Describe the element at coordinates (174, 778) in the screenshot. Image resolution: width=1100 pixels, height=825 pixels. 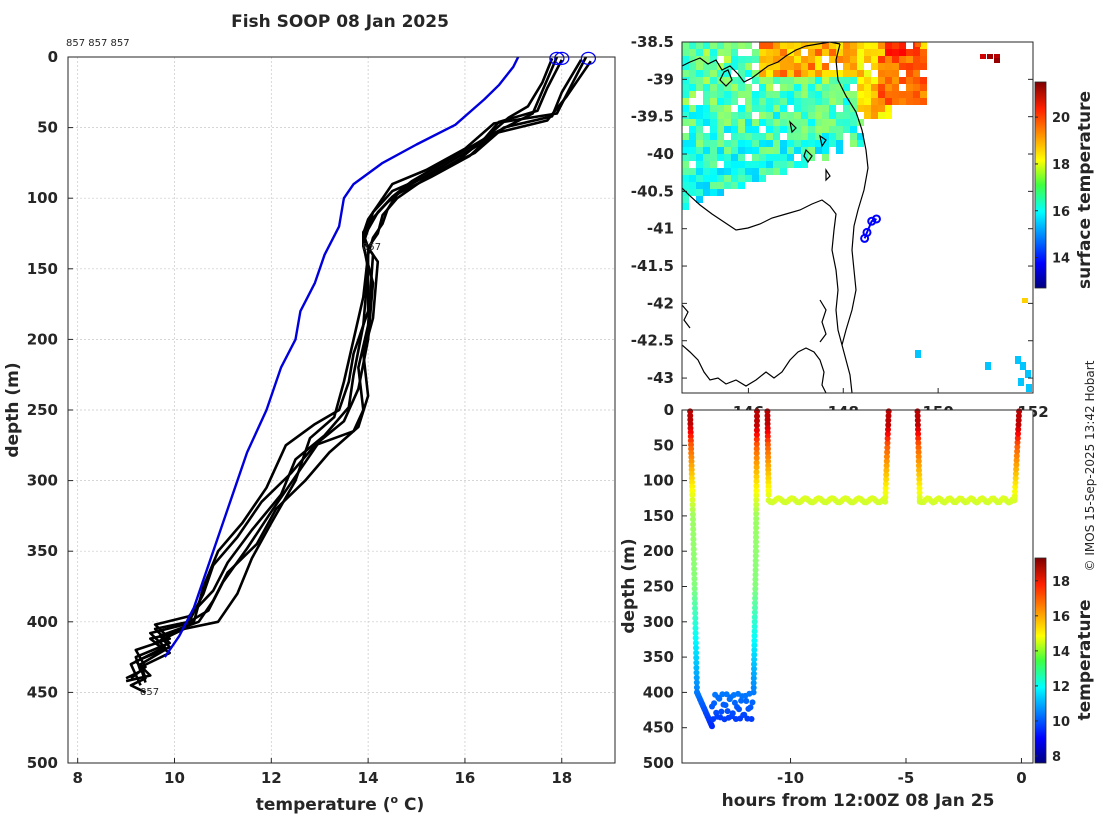
I see `profile-x-tick-label: 10` at that location.